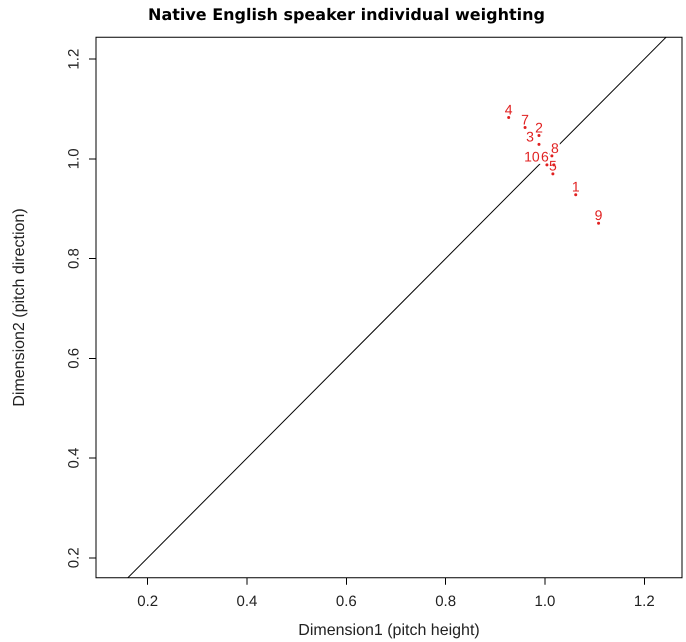 This screenshot has height=642, width=686. I want to click on y-tick-label: 0.8, so click(74, 259).